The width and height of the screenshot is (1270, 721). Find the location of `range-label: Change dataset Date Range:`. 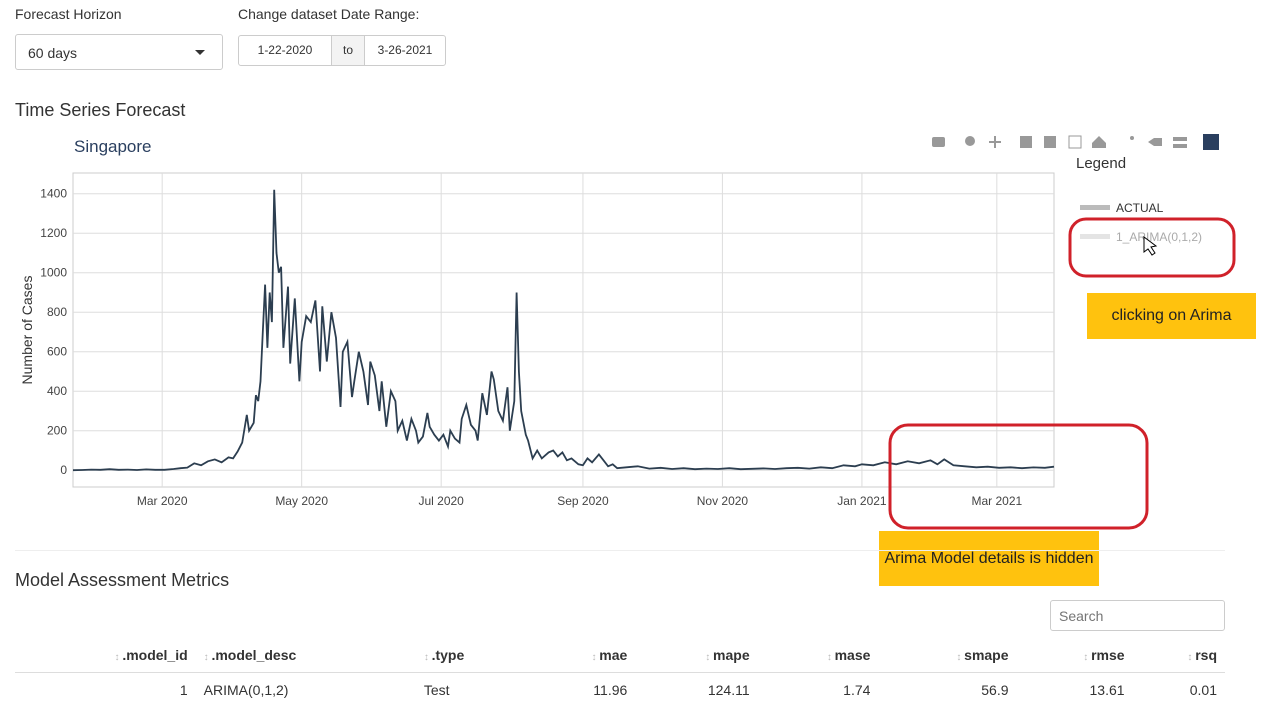

range-label: Change dataset Date Range: is located at coordinates (329, 14).